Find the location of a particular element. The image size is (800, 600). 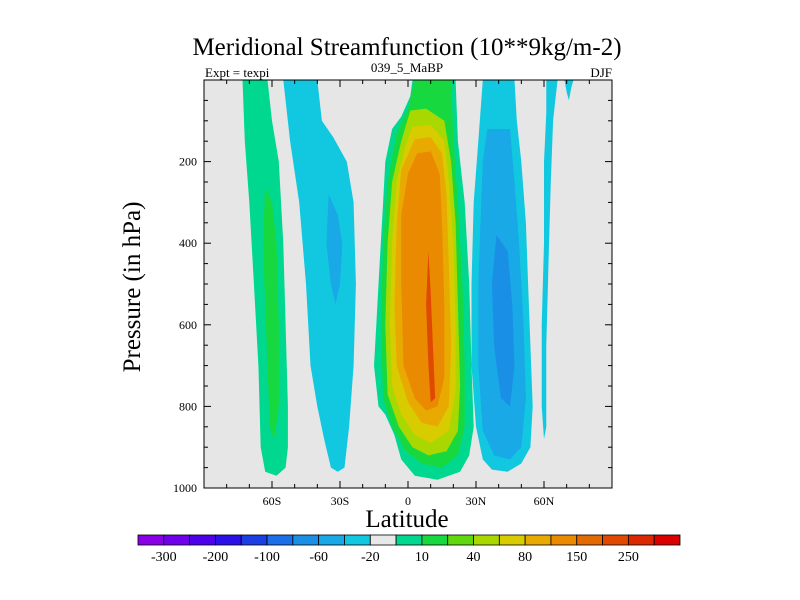

x-tick-label: 30S is located at coordinates (340, 501).